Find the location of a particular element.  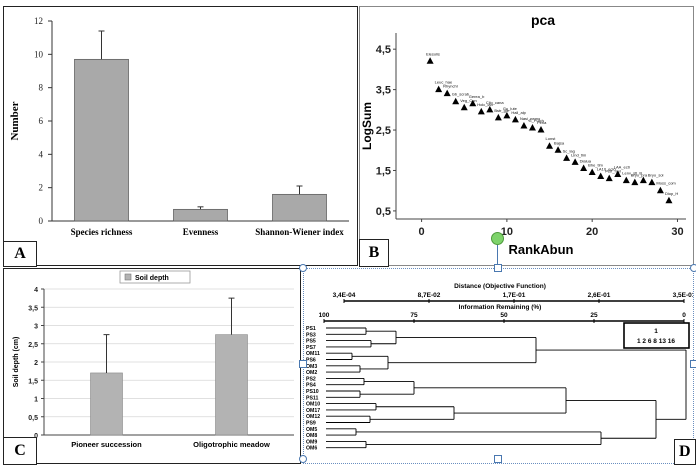

x-tick-label: Shannon-Wiener index is located at coordinates (299, 232).